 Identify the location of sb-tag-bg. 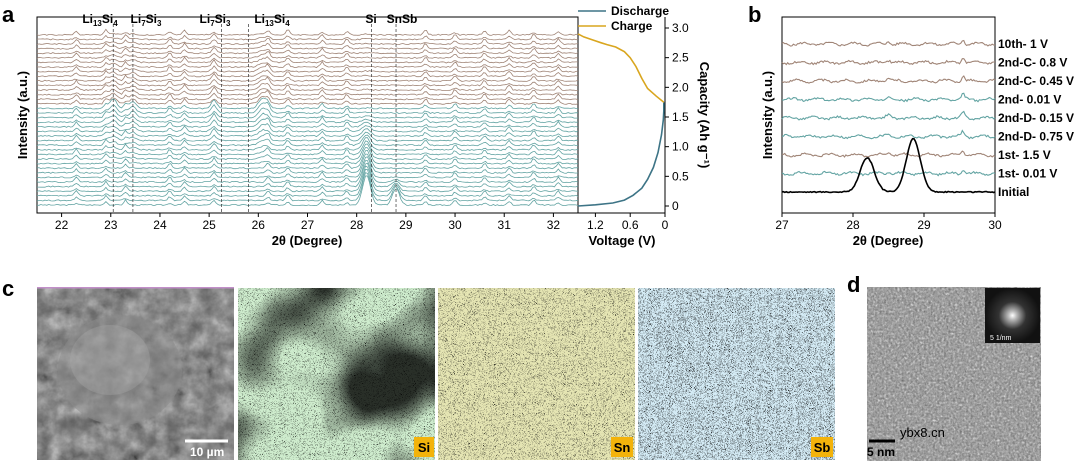
(822, 447).